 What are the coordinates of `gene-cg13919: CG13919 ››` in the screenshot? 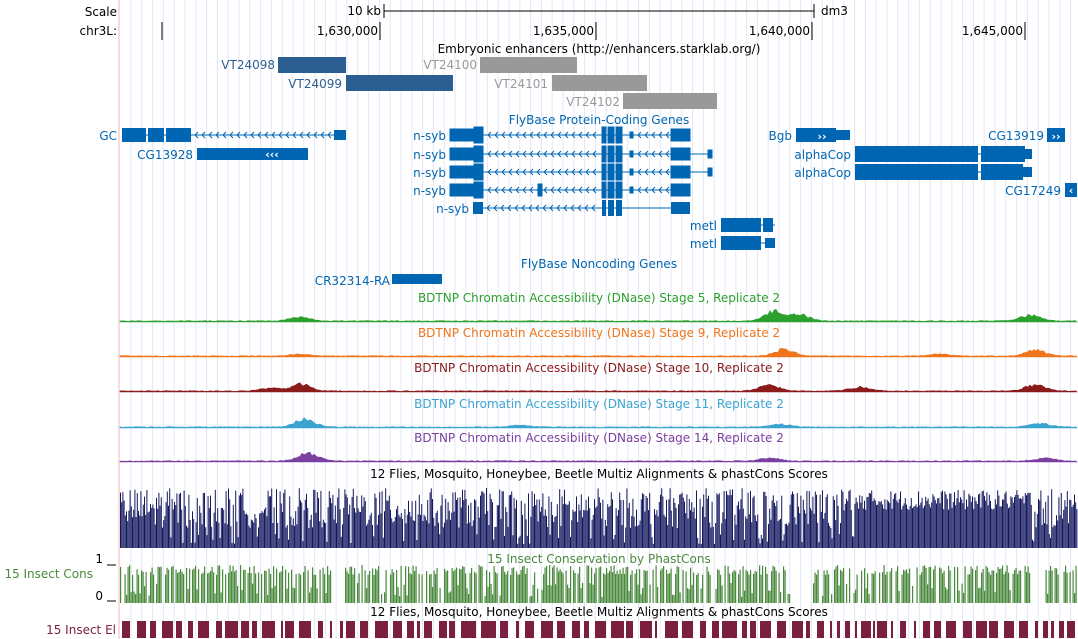 It's located at (1026, 135).